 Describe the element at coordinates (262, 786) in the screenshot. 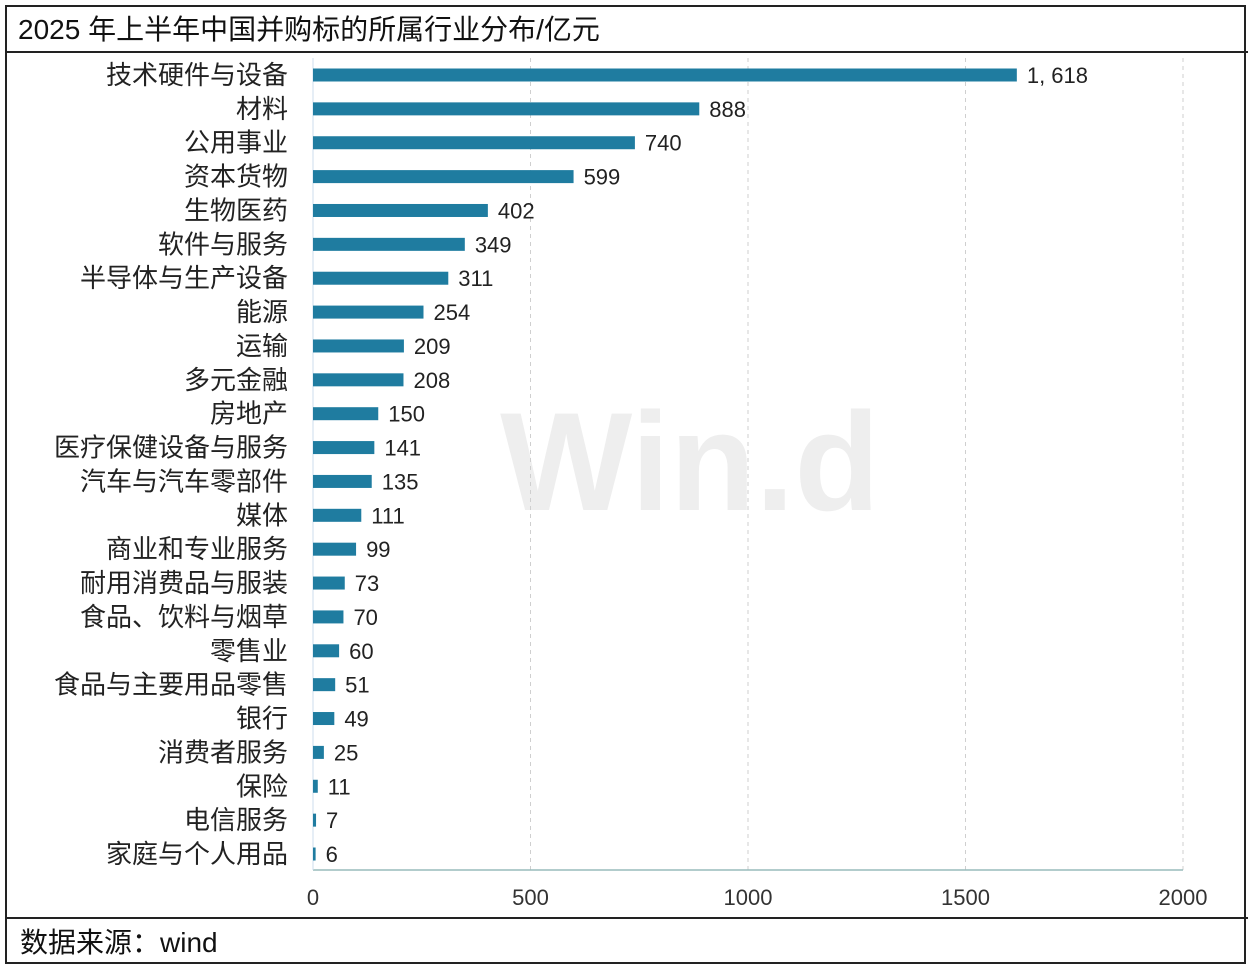

I see `category-label: 保险` at that location.